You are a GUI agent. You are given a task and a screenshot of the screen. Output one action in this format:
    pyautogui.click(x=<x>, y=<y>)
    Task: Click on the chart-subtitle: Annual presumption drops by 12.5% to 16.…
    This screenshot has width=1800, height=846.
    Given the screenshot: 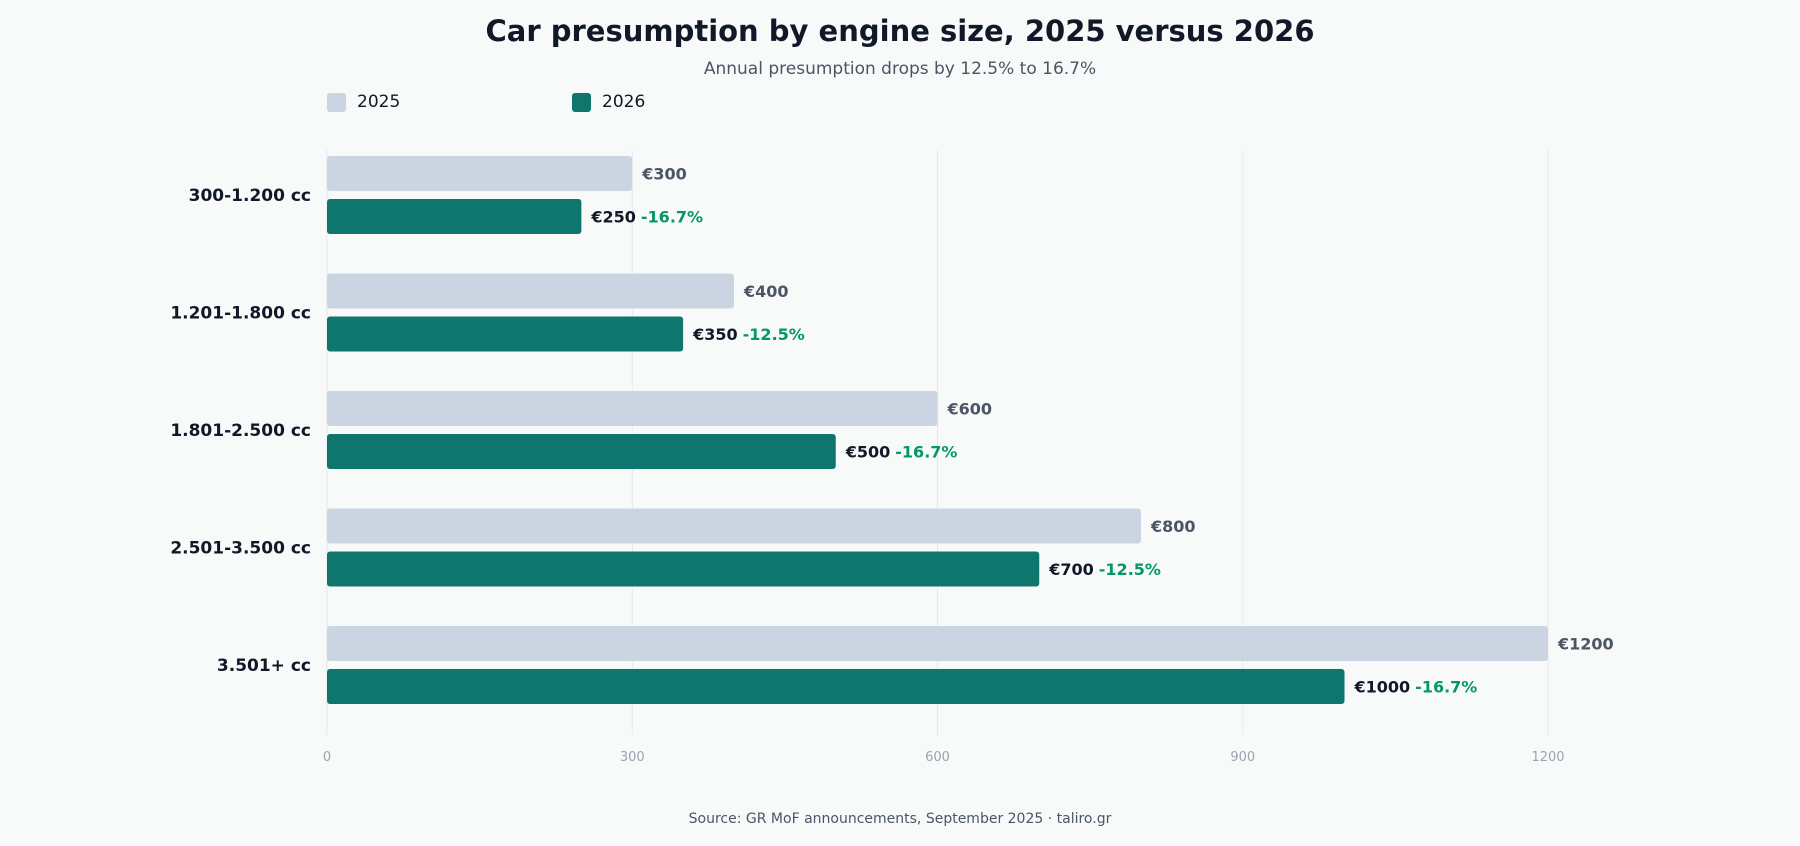 What is the action you would take?
    pyautogui.click(x=900, y=69)
    